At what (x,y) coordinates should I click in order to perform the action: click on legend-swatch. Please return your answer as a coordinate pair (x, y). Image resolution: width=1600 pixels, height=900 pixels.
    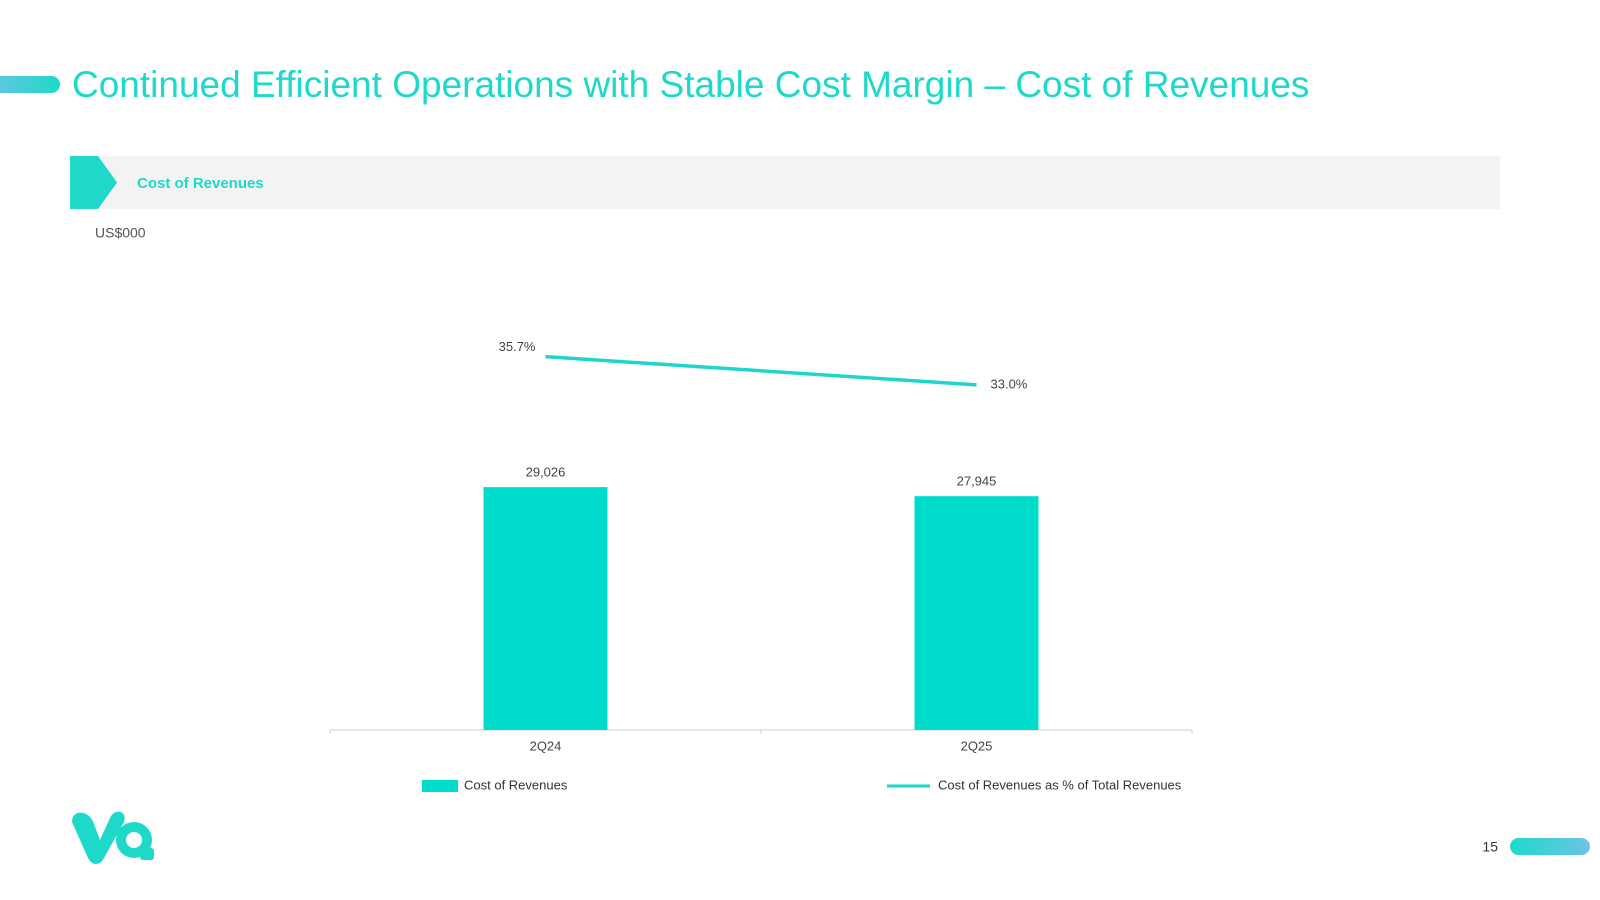
    Looking at the image, I should click on (440, 786).